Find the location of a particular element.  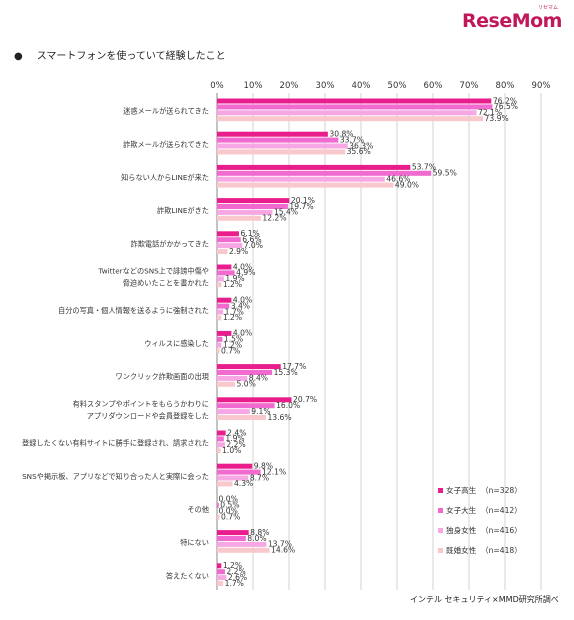

legend-label: 既婚女性 is located at coordinates (461, 550).